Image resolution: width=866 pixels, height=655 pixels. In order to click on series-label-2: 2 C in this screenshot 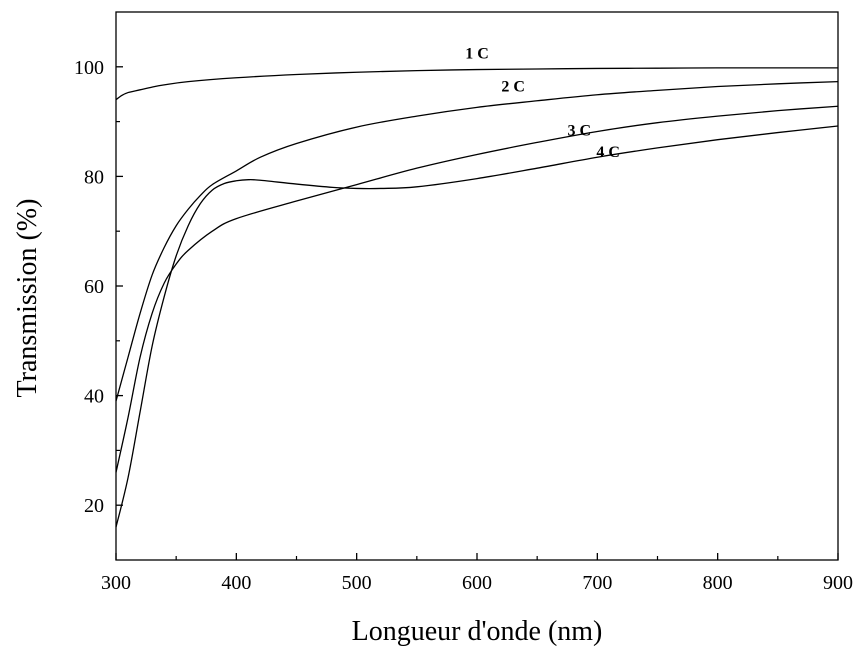, I will do `click(513, 86)`.